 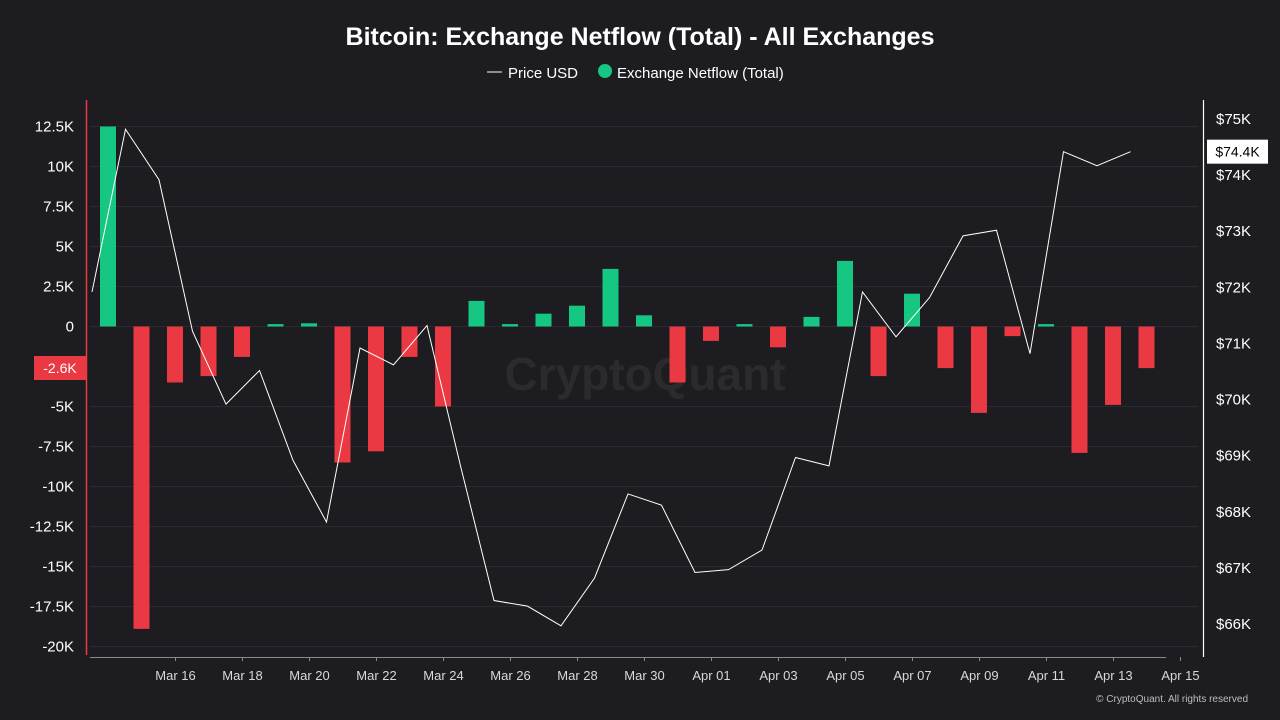 I want to click on y-left-tick-label: 12.5K, so click(x=54, y=127).